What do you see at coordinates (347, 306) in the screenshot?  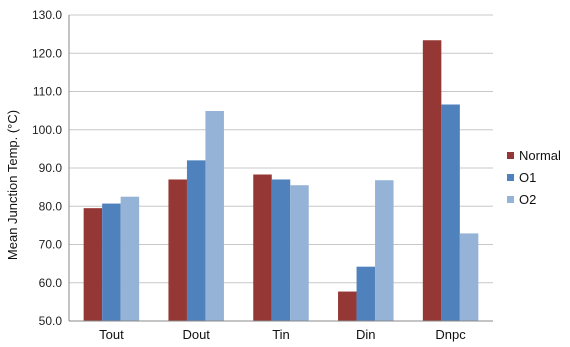 I see `bar-normal-din` at bounding box center [347, 306].